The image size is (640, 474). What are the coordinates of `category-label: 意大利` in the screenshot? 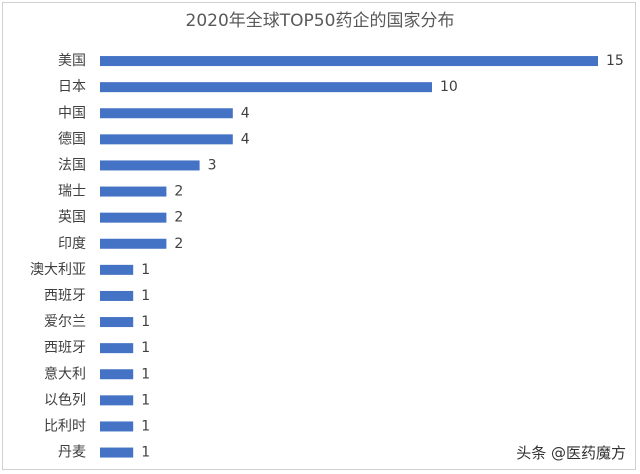 It's located at (65, 373).